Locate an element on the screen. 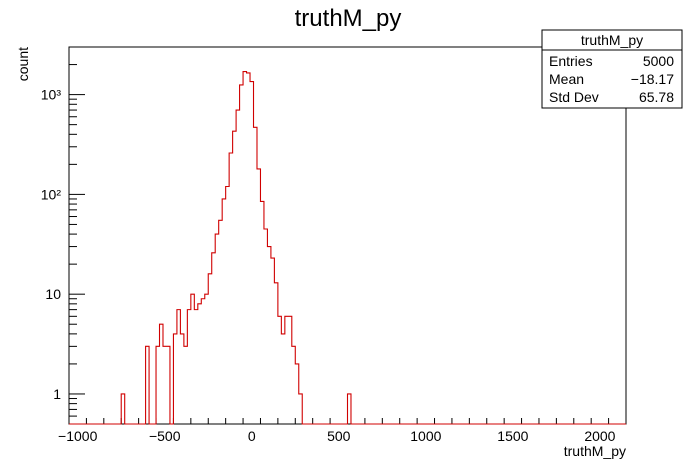 This screenshot has width=696, height=472. x-tick-label: −1000 is located at coordinates (78, 436).